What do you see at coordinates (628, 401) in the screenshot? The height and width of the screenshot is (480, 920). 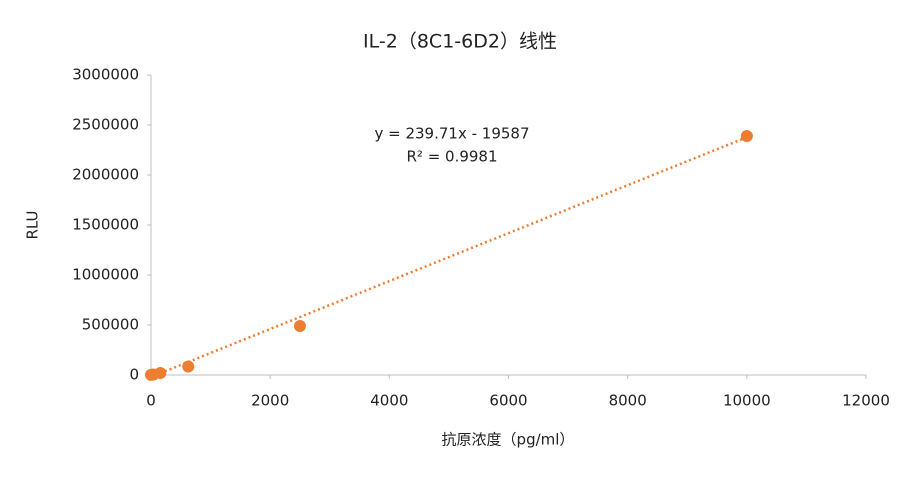 I see `x-tick-label: 8000` at bounding box center [628, 401].